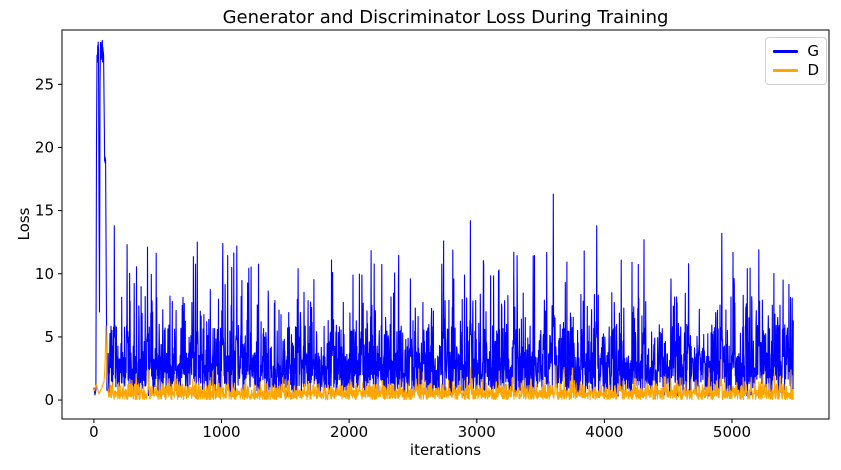  What do you see at coordinates (44, 211) in the screenshot?
I see `y-tick-label: 15` at bounding box center [44, 211].